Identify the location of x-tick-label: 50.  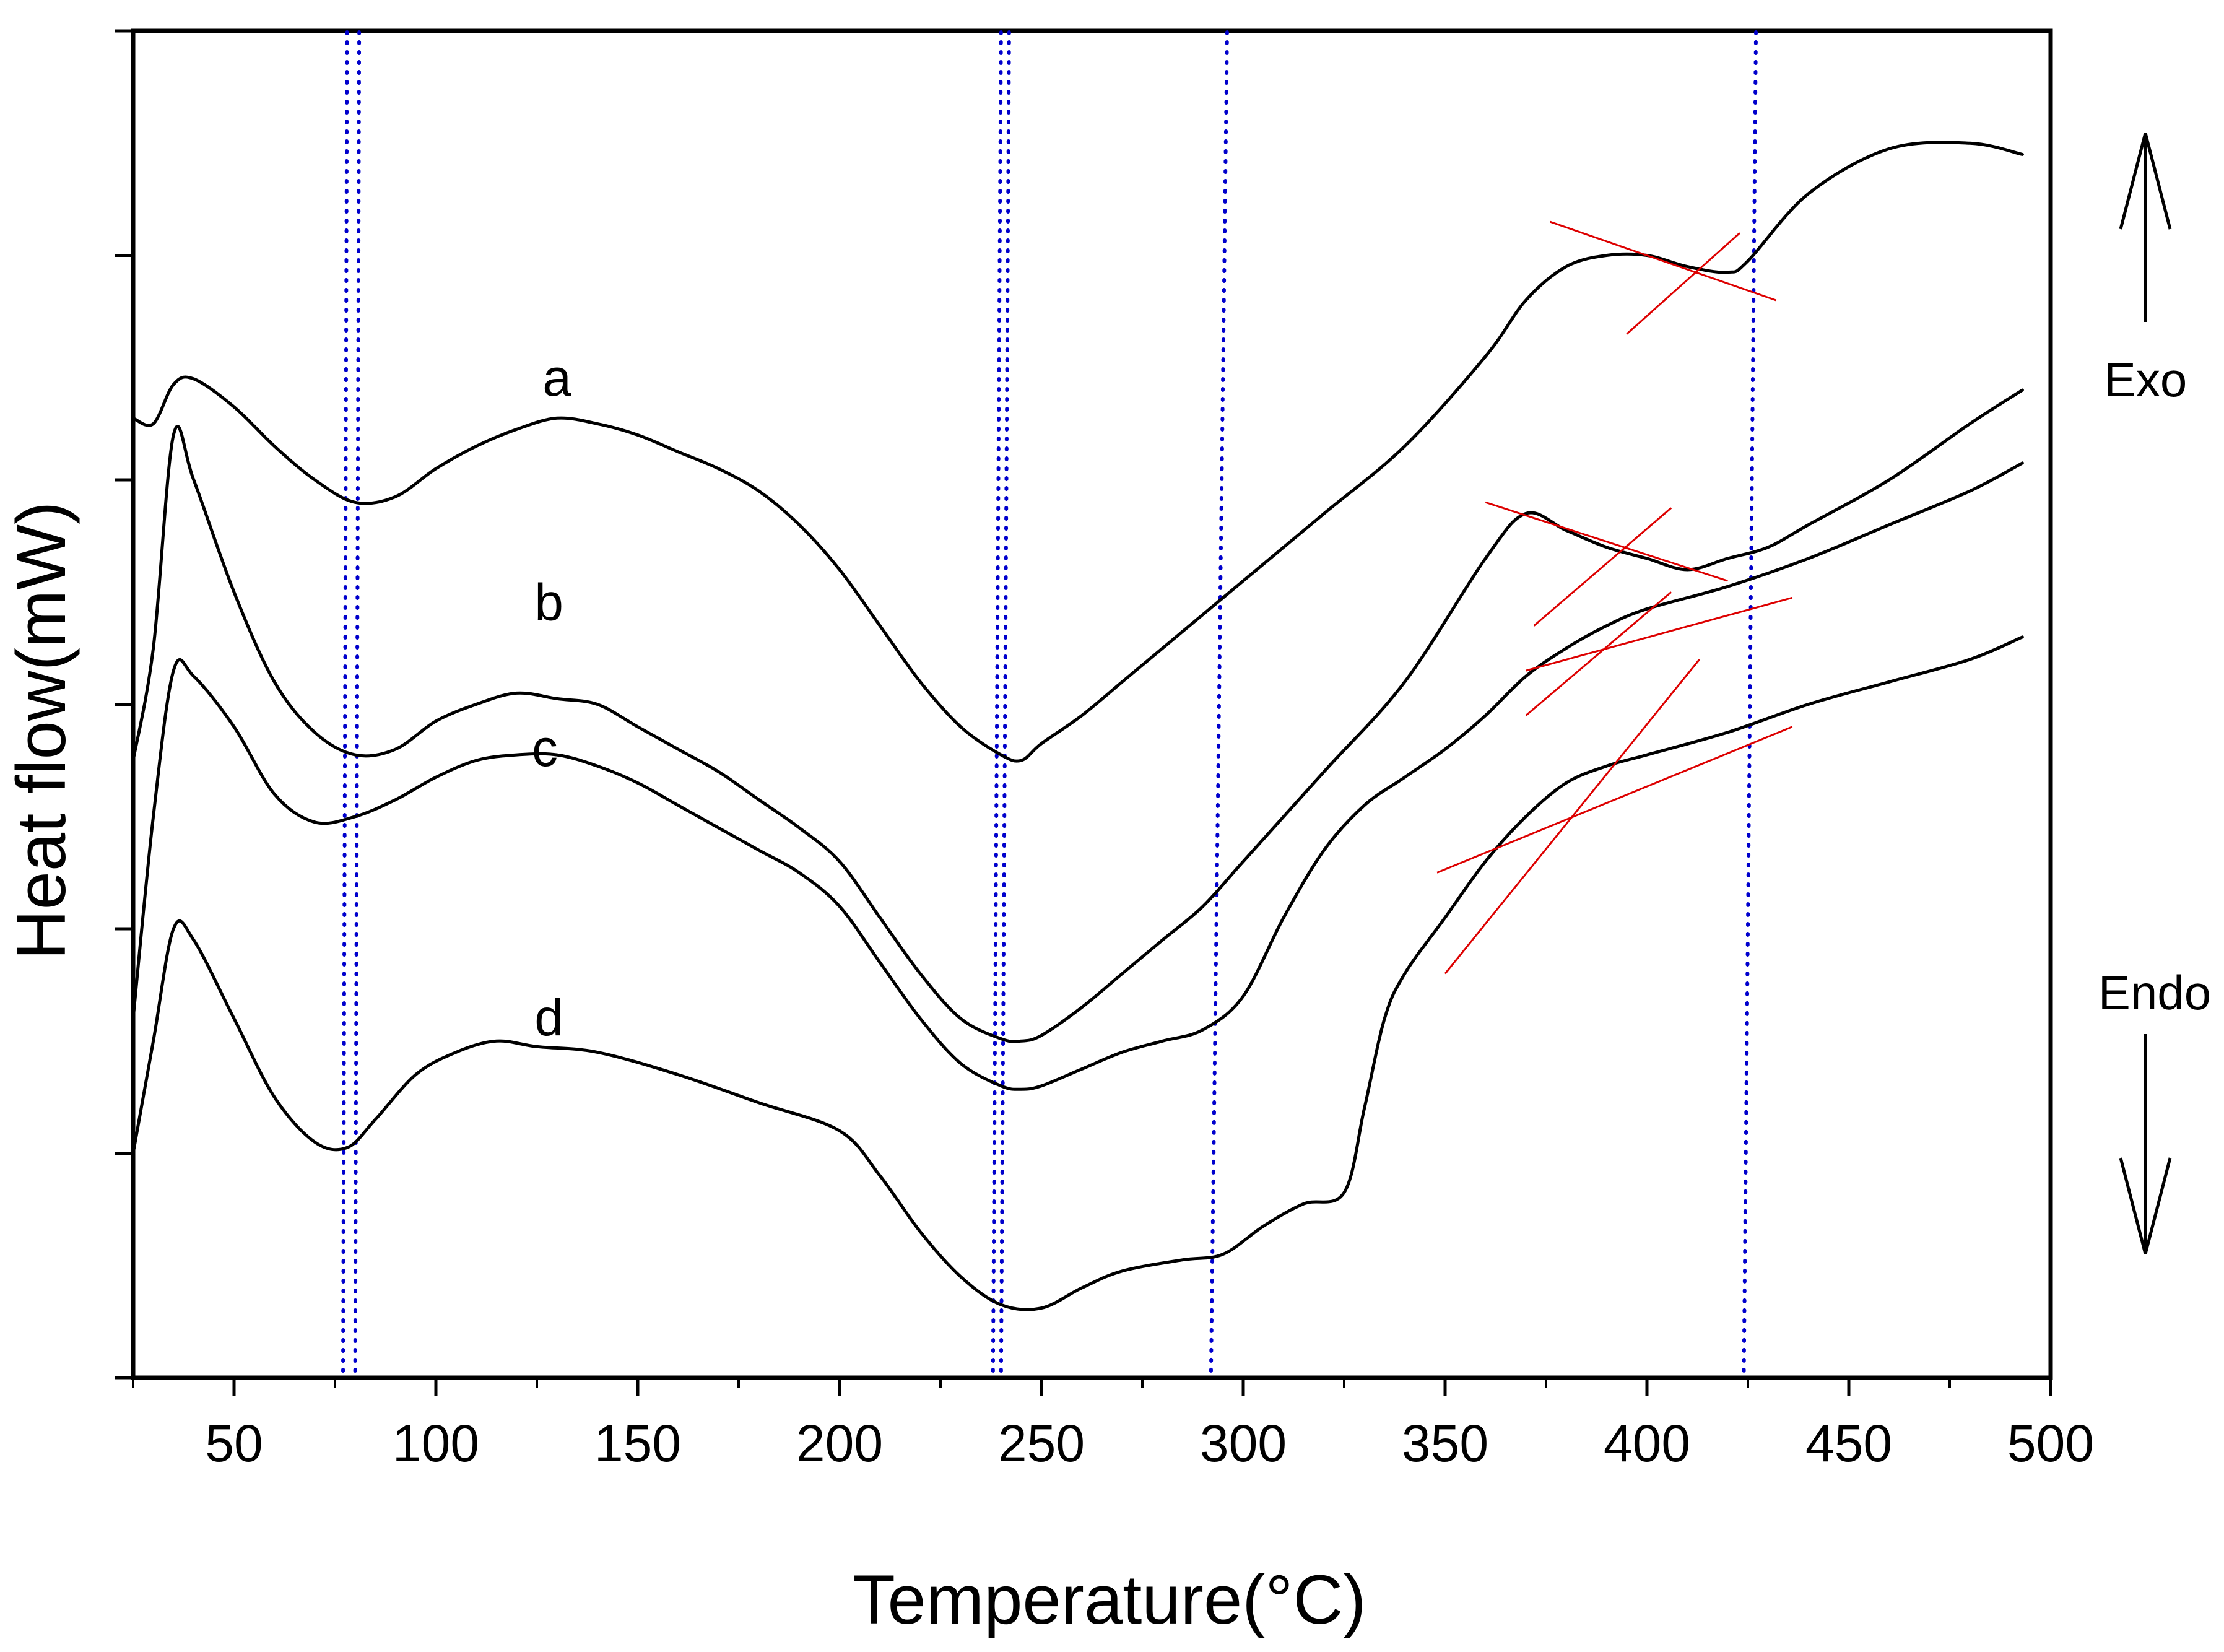
(234, 1443).